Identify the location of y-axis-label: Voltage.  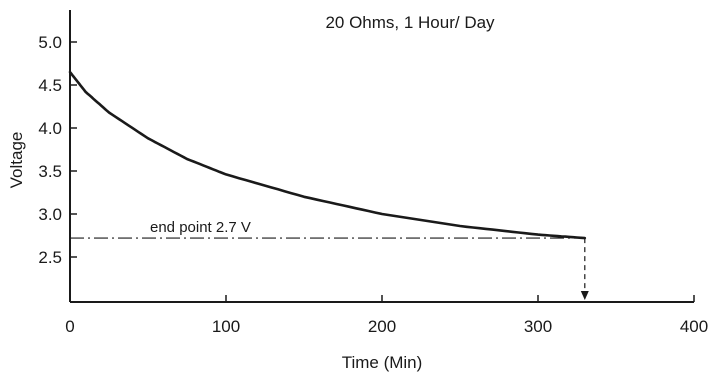
(16, 160).